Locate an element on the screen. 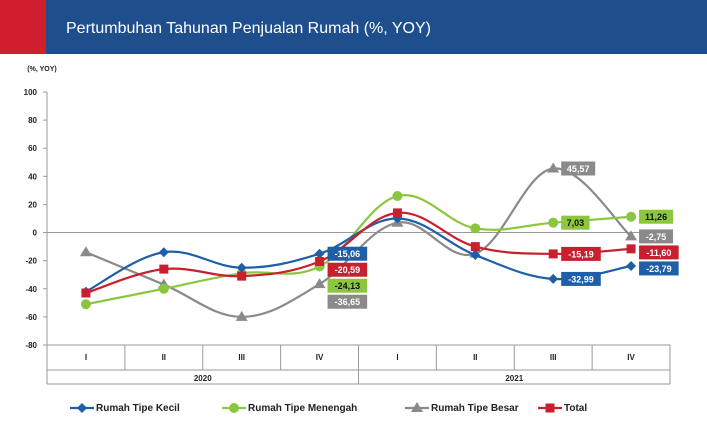 This screenshot has width=707, height=437. data-label: -24,13 is located at coordinates (347, 285).